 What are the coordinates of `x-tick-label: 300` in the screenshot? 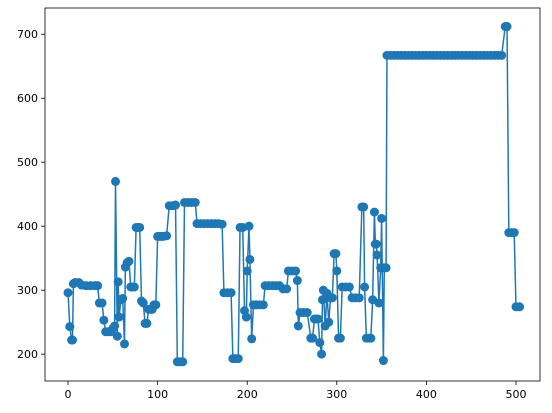 It's located at (336, 394).